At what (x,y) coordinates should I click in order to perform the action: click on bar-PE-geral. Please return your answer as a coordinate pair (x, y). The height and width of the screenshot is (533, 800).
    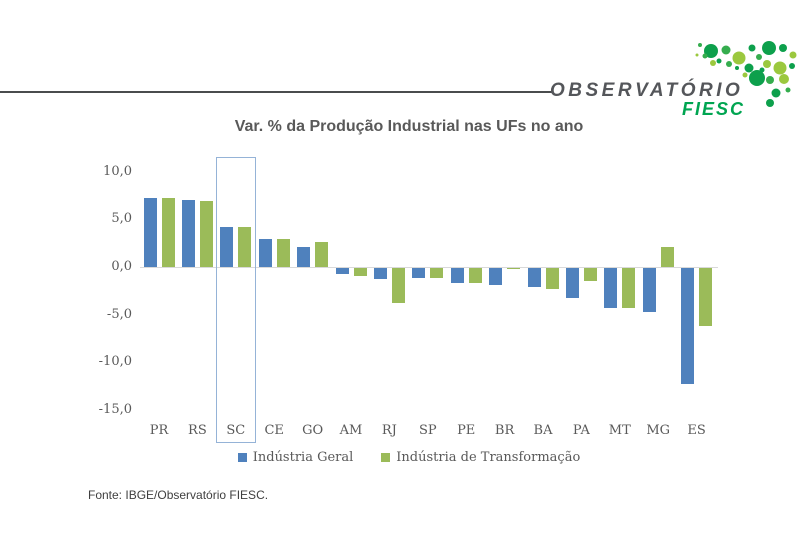
    Looking at the image, I should click on (457, 275).